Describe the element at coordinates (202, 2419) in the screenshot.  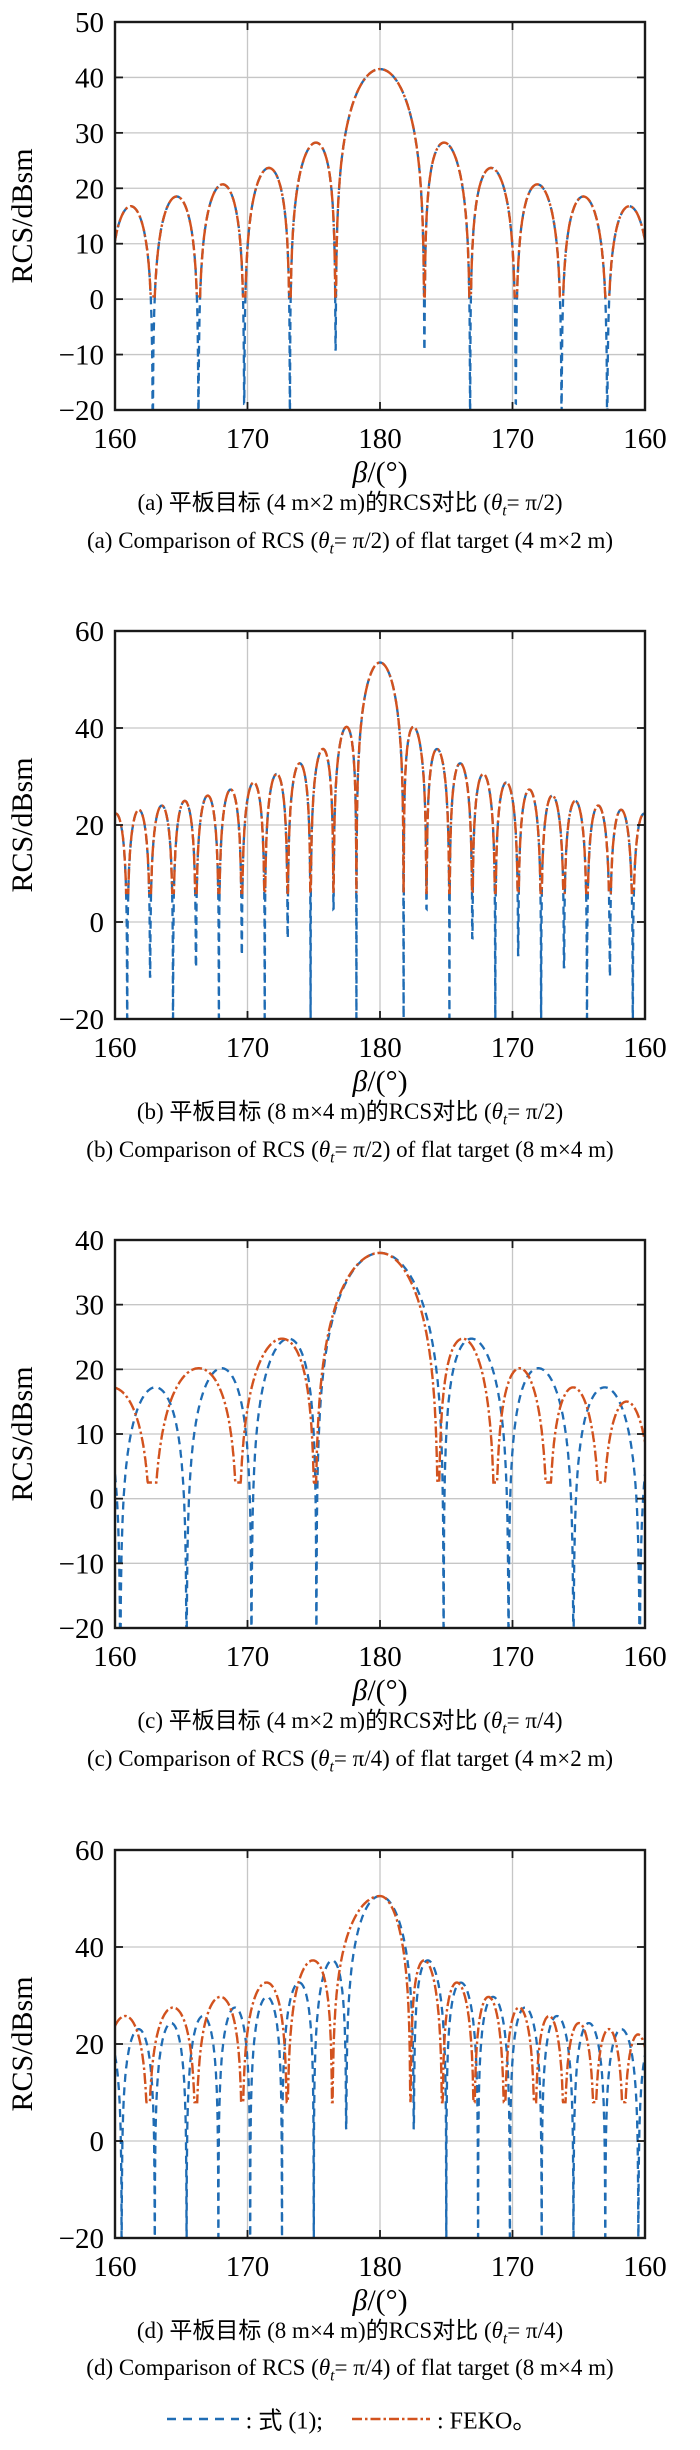
I see `legend-dashed-line-icon` at that location.